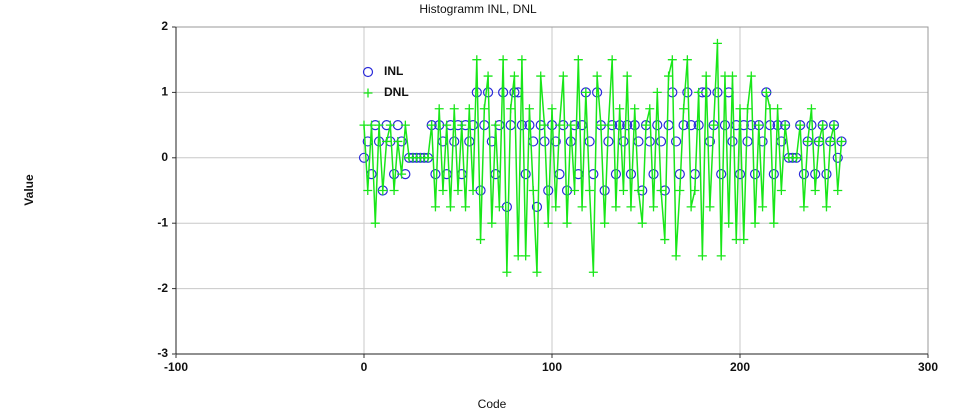  What do you see at coordinates (740, 367) in the screenshot?
I see `x-tick-label: 200` at bounding box center [740, 367].